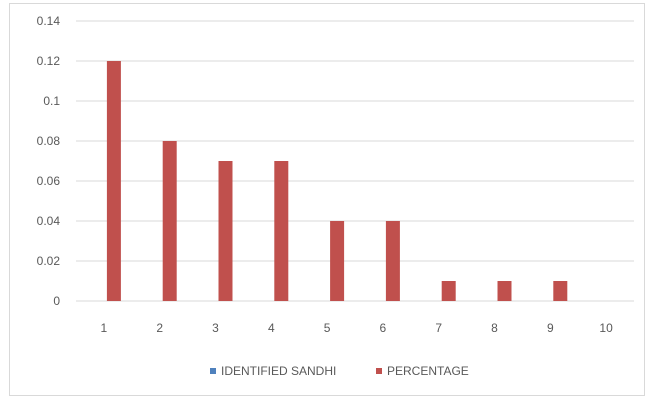 Image resolution: width=652 pixels, height=402 pixels. What do you see at coordinates (550, 328) in the screenshot?
I see `x-tick-label: 9` at bounding box center [550, 328].